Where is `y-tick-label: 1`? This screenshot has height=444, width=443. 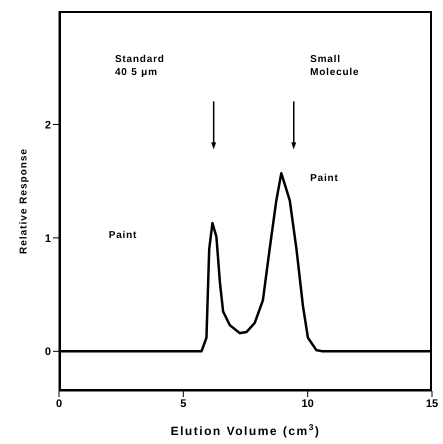
y-tick-label: 1 is located at coordinates (47, 238).